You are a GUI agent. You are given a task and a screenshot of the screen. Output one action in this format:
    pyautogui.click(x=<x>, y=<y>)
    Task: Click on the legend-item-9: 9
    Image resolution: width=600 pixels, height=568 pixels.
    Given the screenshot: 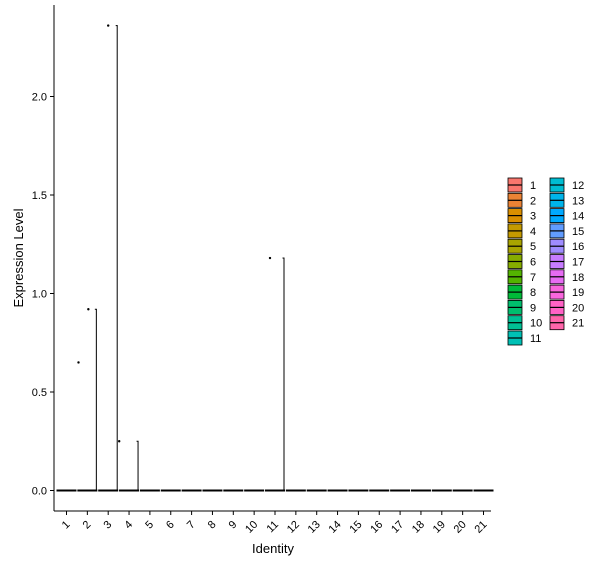 What is the action you would take?
    pyautogui.click(x=521, y=307)
    